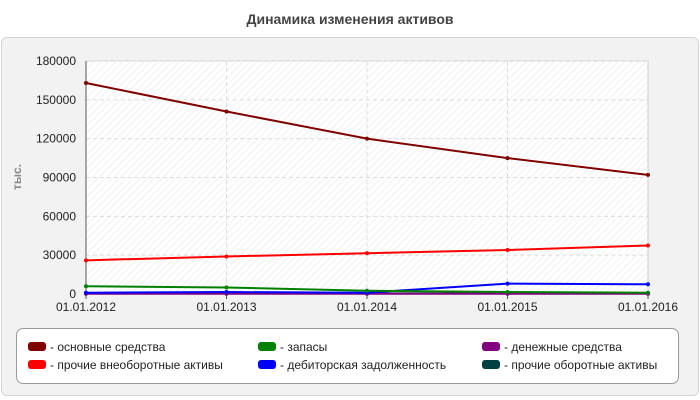  I want to click on x-tick-label: 01.01.2013, so click(226, 307).